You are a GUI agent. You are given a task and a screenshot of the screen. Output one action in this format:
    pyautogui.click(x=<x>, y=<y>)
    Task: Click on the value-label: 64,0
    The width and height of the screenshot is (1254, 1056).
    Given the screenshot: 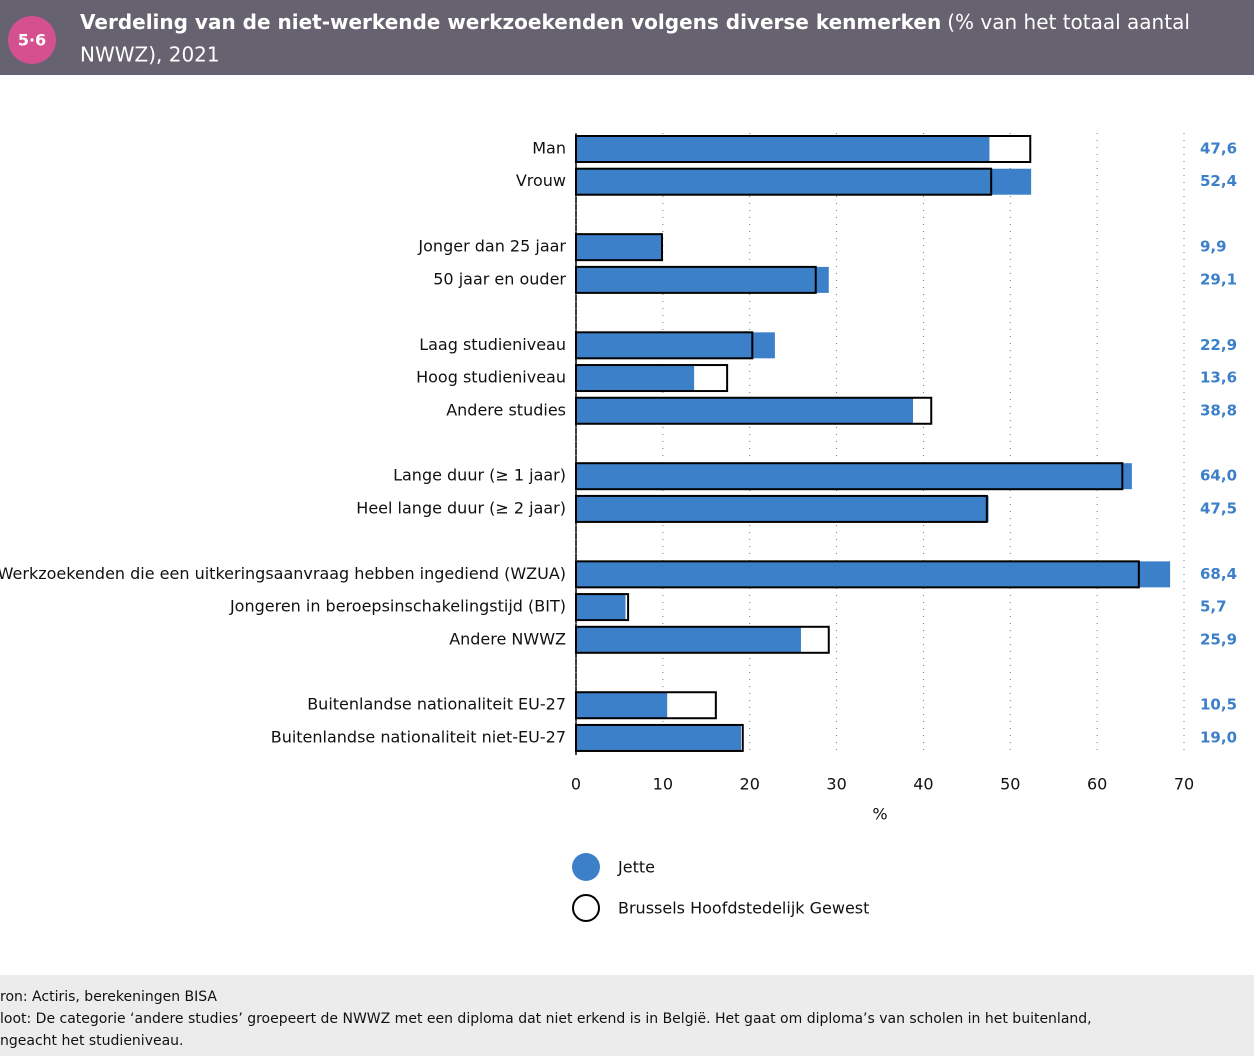 What is the action you would take?
    pyautogui.click(x=1218, y=476)
    